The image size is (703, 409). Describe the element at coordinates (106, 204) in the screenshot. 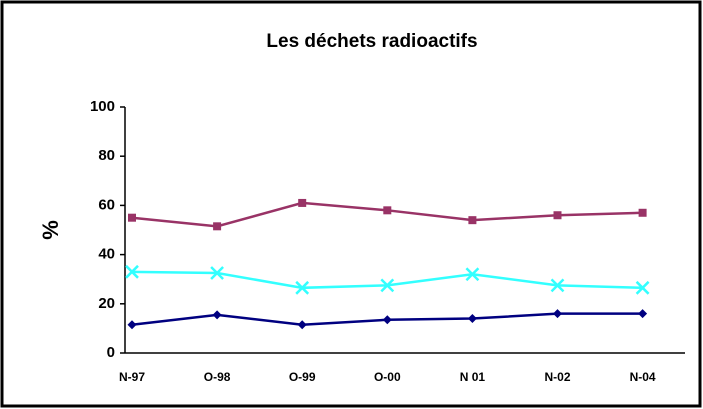

I see `y-tick-label: 60` at that location.